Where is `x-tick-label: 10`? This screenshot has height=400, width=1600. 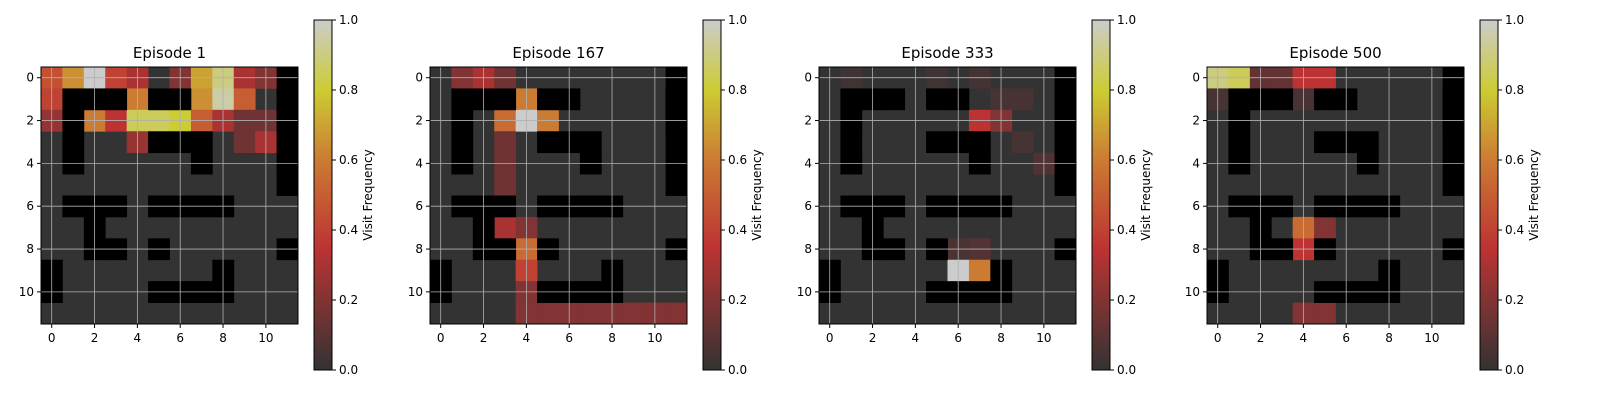
x-tick-label: 10 is located at coordinates (1043, 338).